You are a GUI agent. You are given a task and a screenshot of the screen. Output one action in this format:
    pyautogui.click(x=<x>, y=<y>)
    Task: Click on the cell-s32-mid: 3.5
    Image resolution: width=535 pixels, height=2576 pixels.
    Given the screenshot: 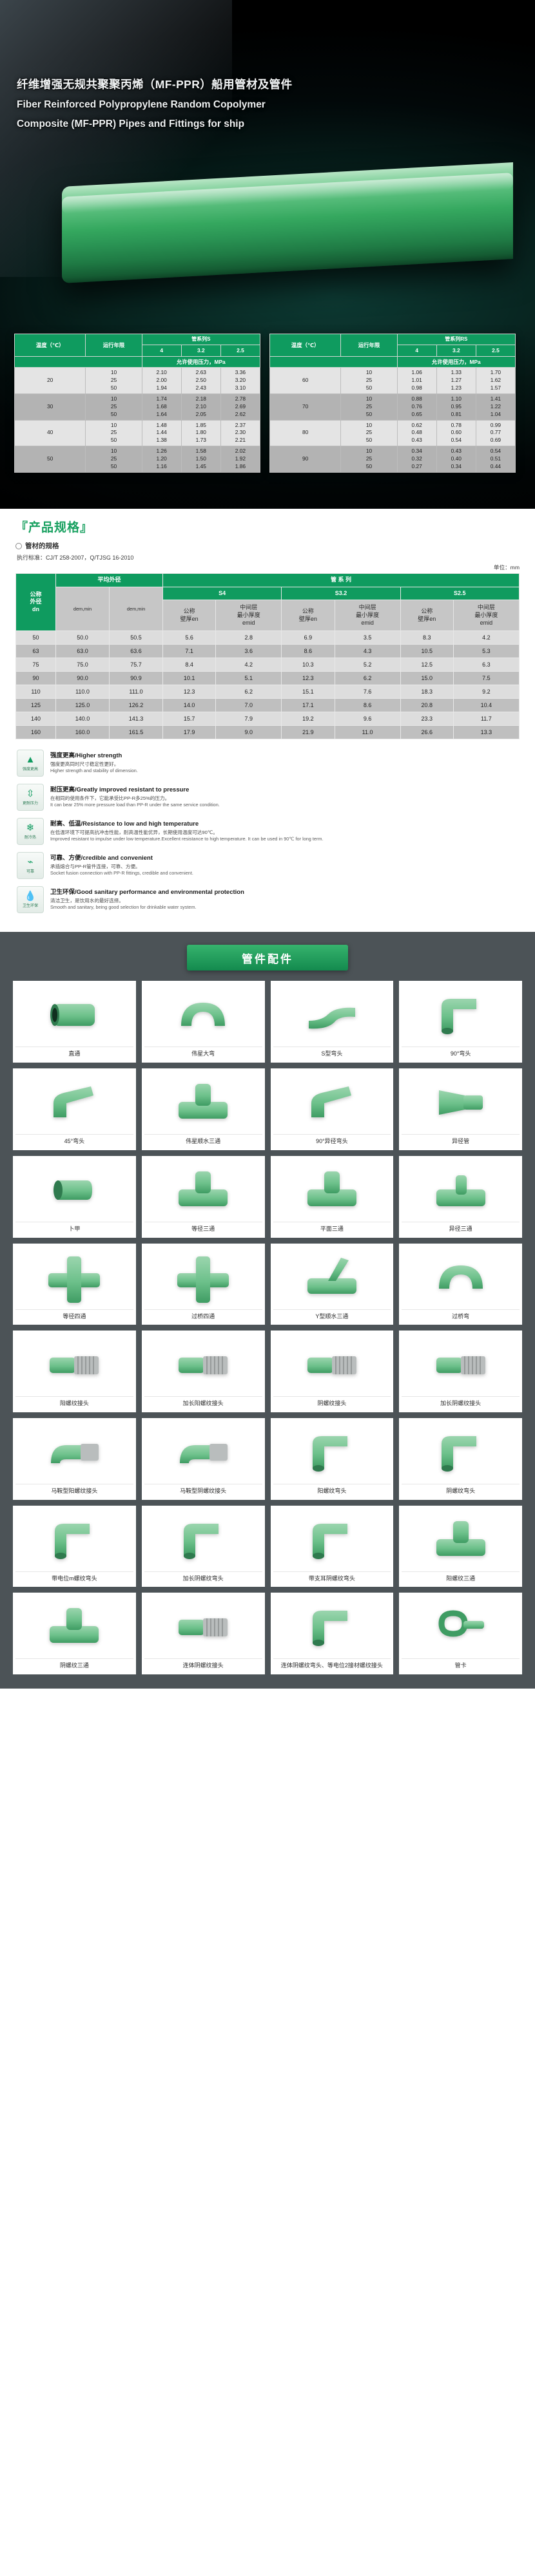 What is the action you would take?
    pyautogui.click(x=367, y=637)
    